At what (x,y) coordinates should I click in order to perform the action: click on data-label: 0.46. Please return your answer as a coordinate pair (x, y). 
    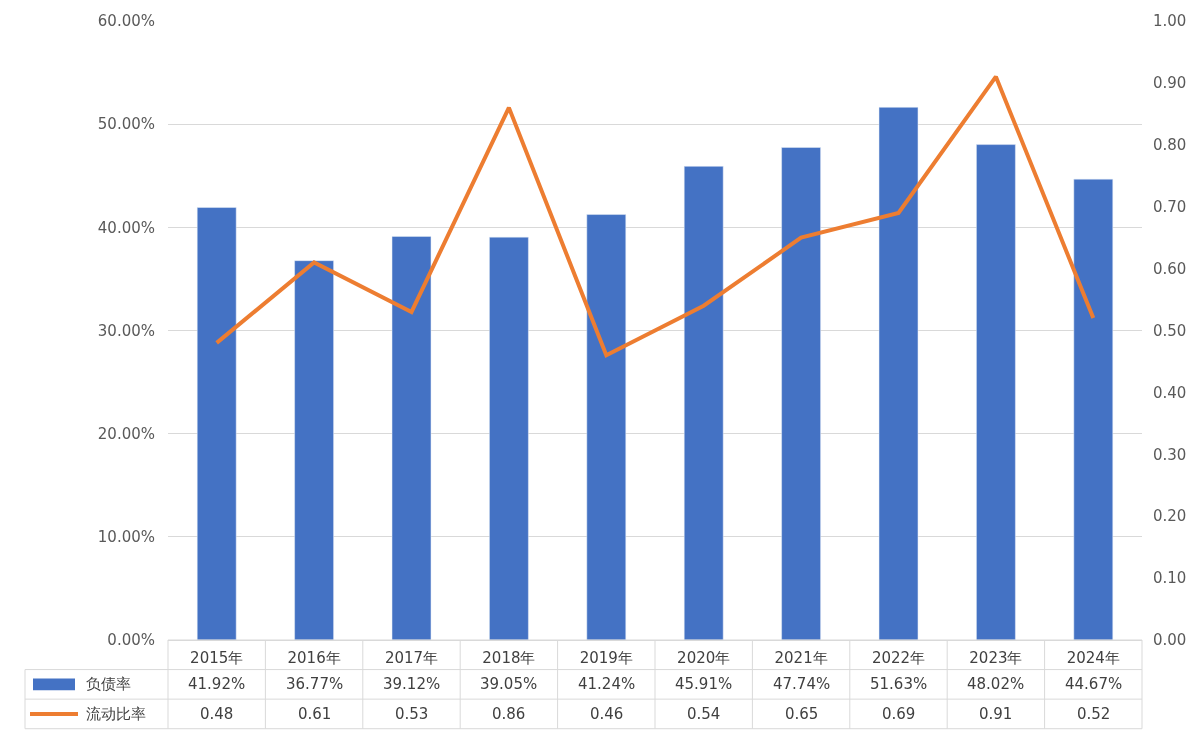
    Looking at the image, I should click on (607, 714).